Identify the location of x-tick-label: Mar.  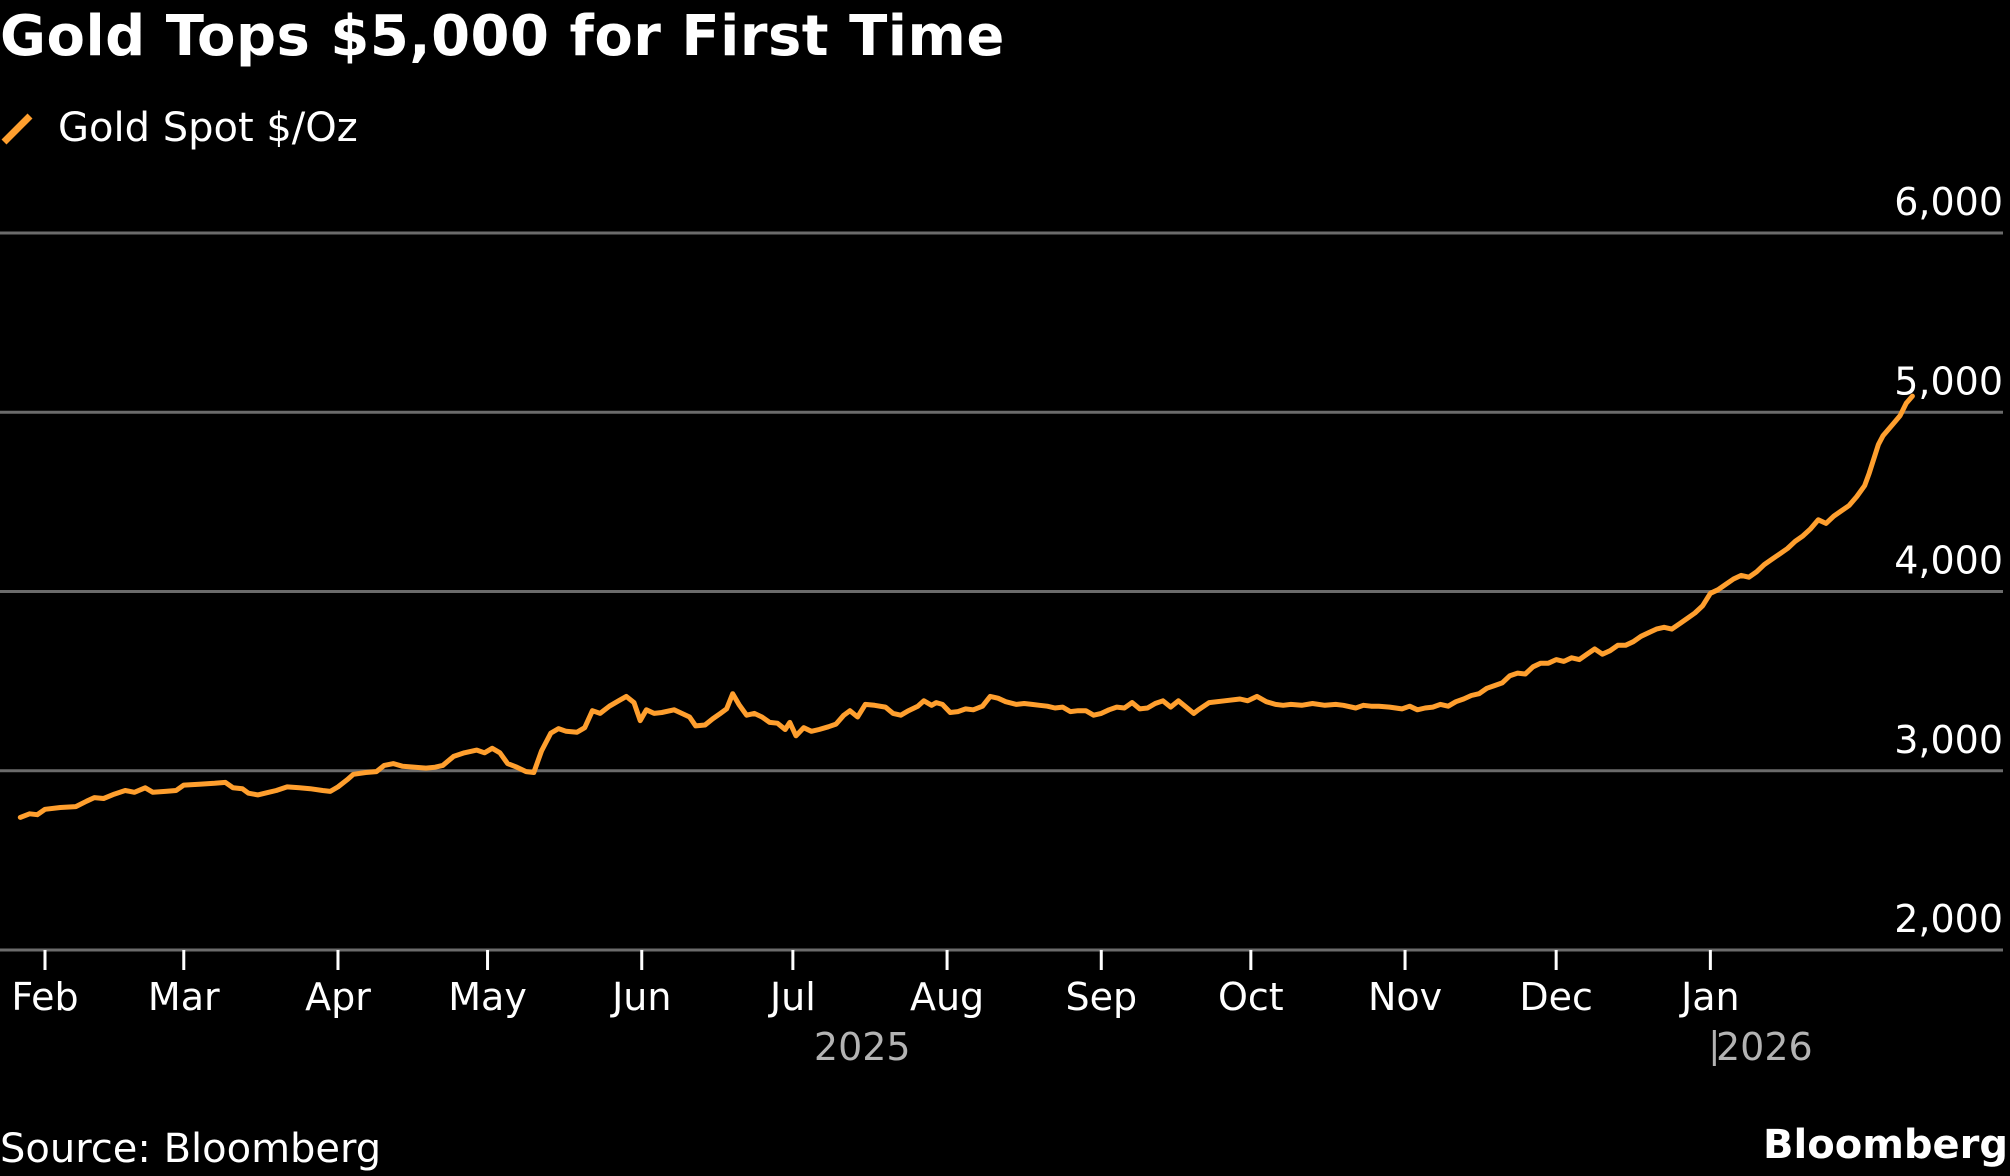
(184, 997).